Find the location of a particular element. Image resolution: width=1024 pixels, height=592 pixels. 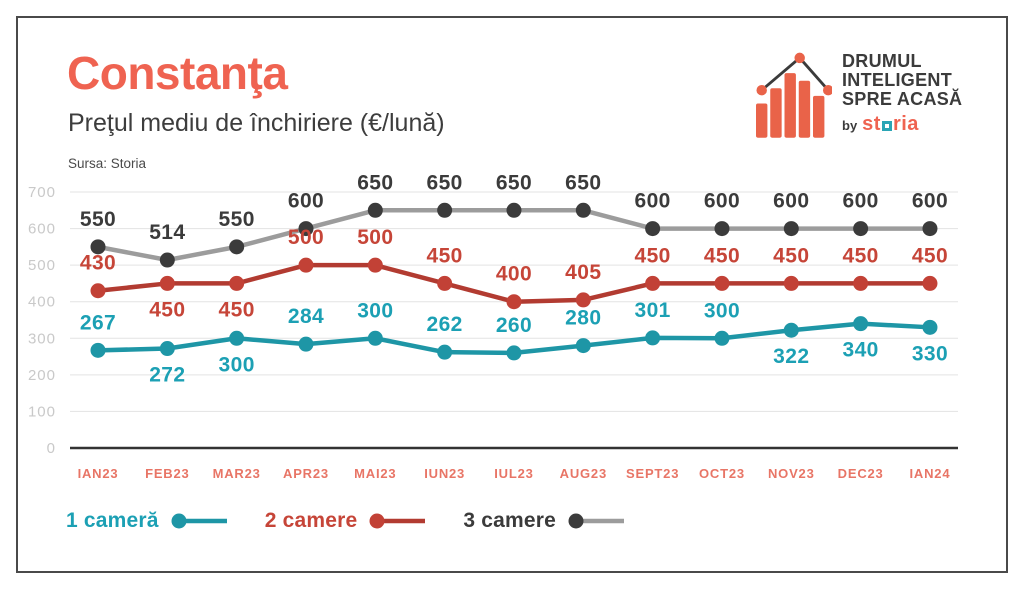

page-title: Constanţa is located at coordinates (177, 73).